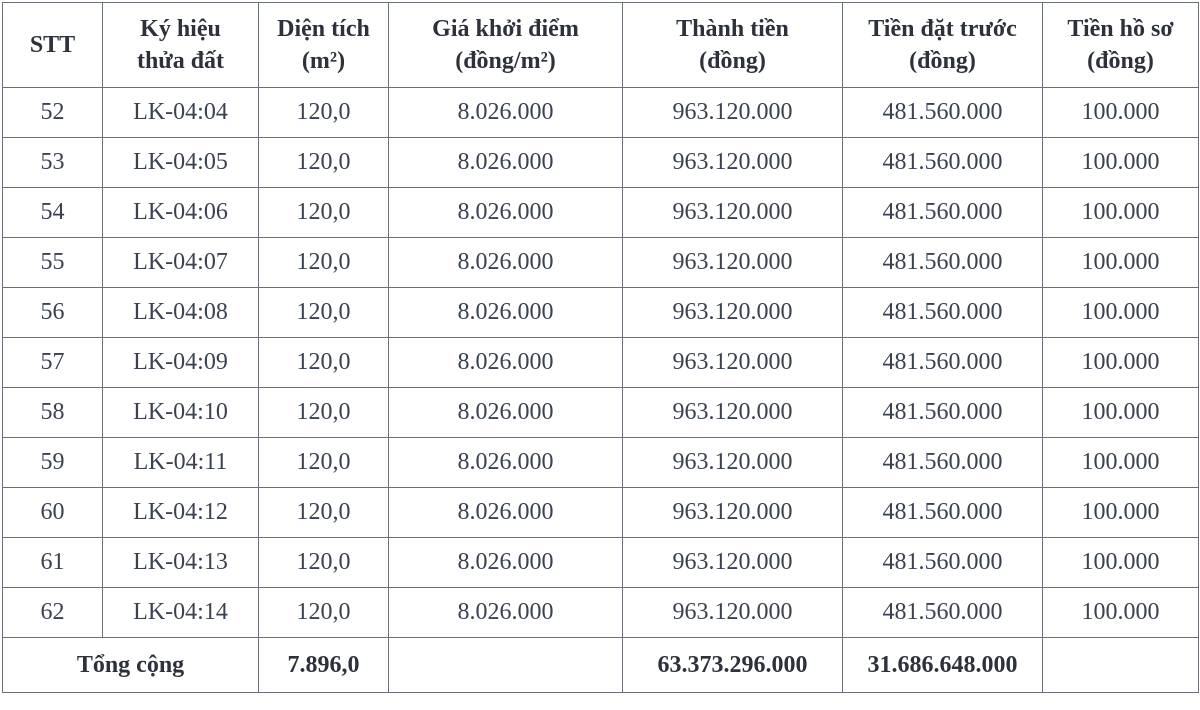  Describe the element at coordinates (323, 29) in the screenshot. I see `header-text: Diện tích` at that location.